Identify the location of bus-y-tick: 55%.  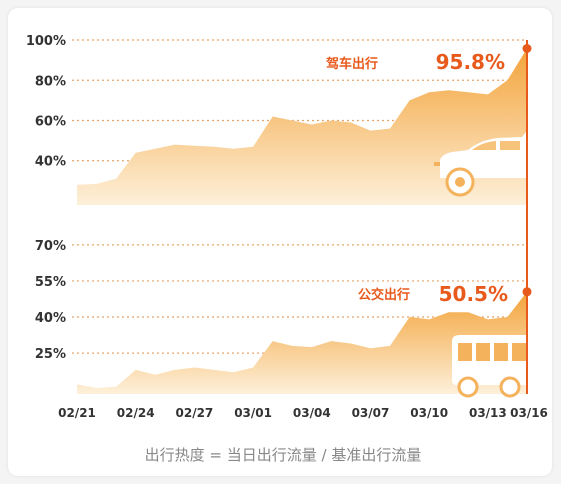
(50, 282).